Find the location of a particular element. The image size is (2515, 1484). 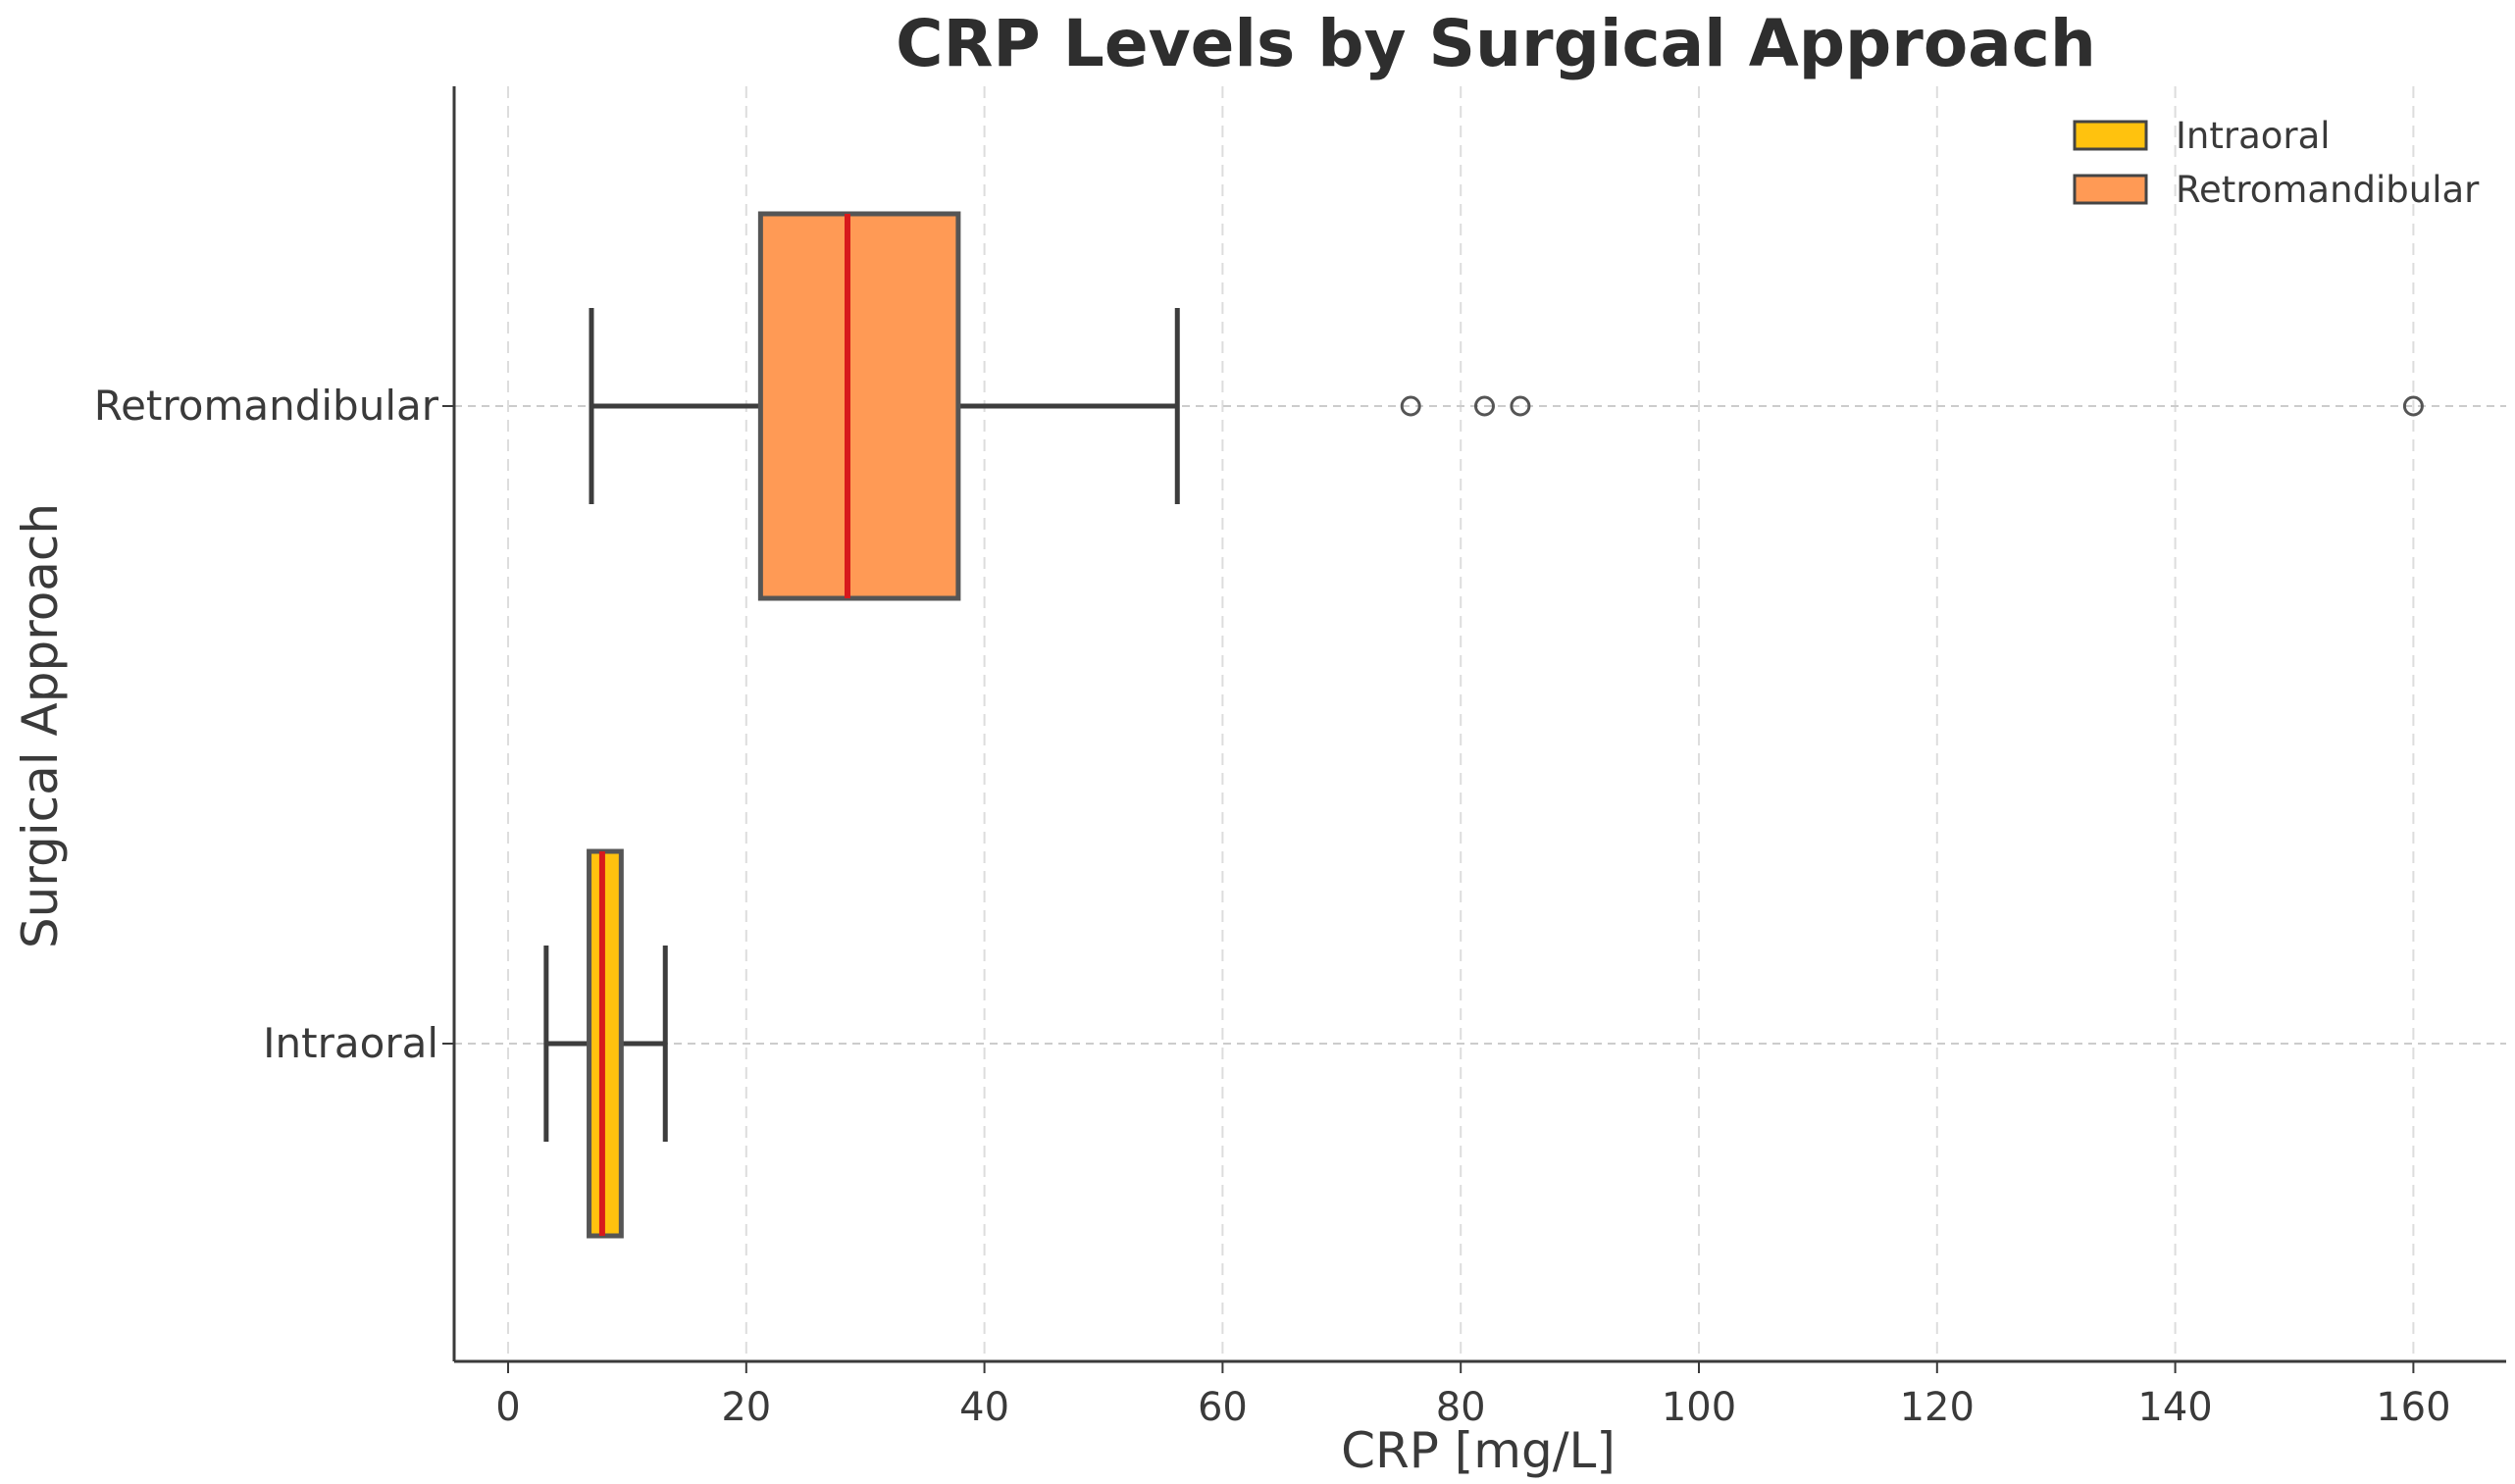

x-axis-ticks: 0 20 40 60 80 100 120 140 160 is located at coordinates (1473, 1396).